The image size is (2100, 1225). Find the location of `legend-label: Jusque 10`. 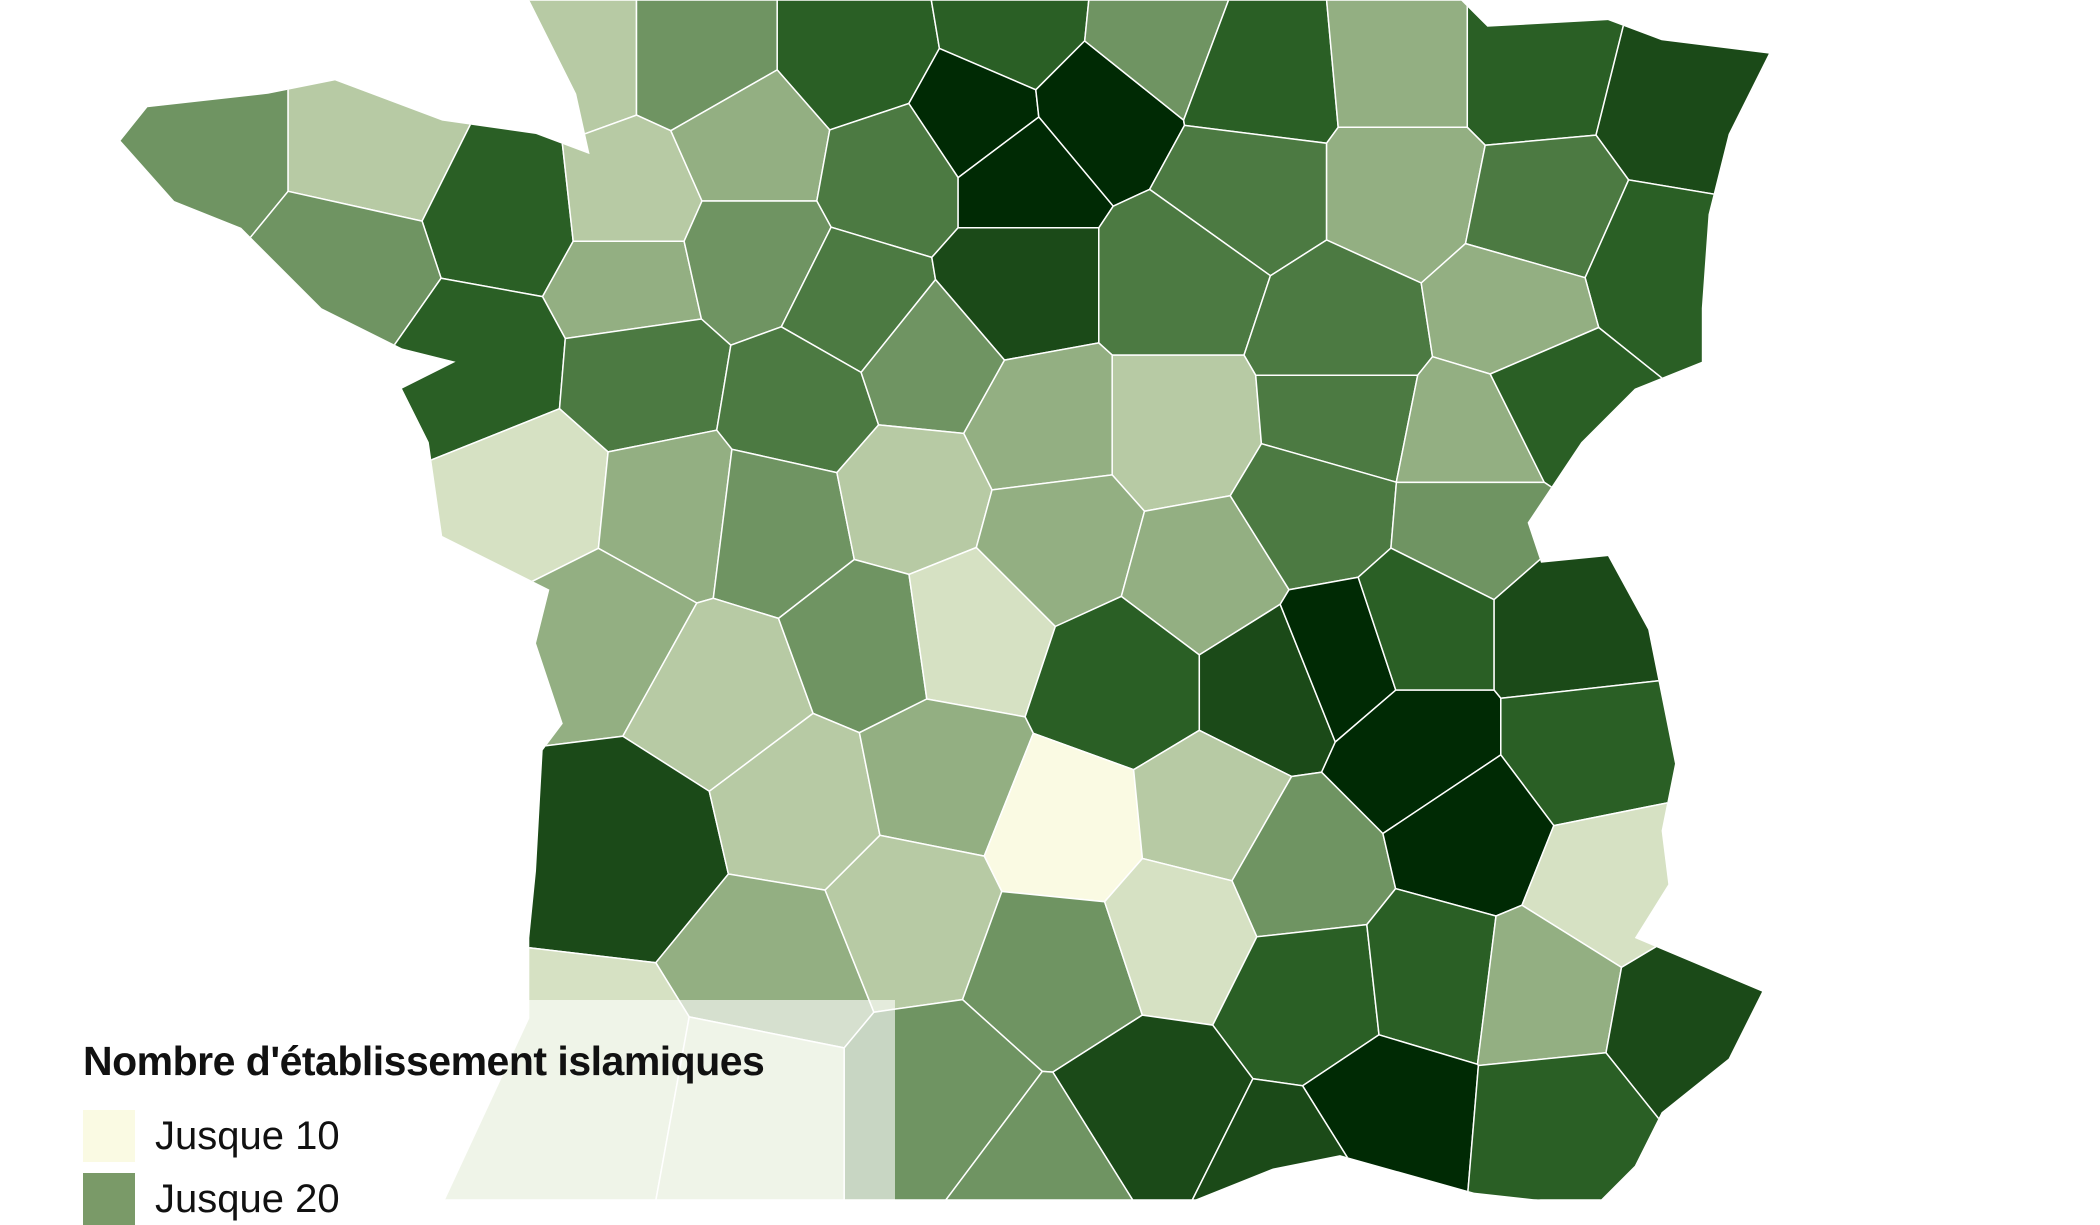

legend-label: Jusque 10 is located at coordinates (247, 1135).